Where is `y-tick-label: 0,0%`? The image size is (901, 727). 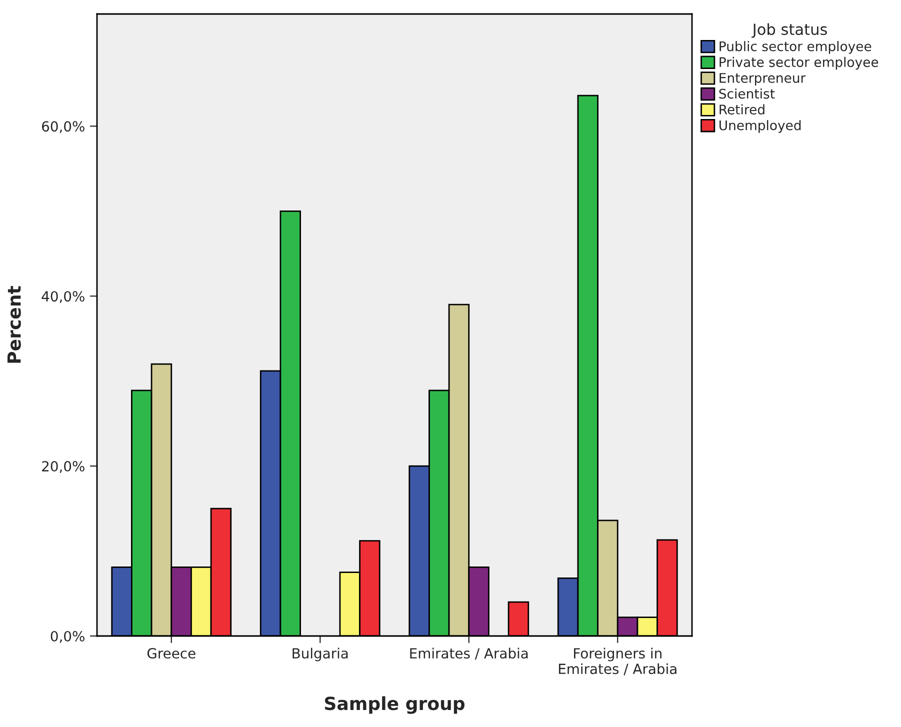
y-tick-label: 0,0% is located at coordinates (67, 636).